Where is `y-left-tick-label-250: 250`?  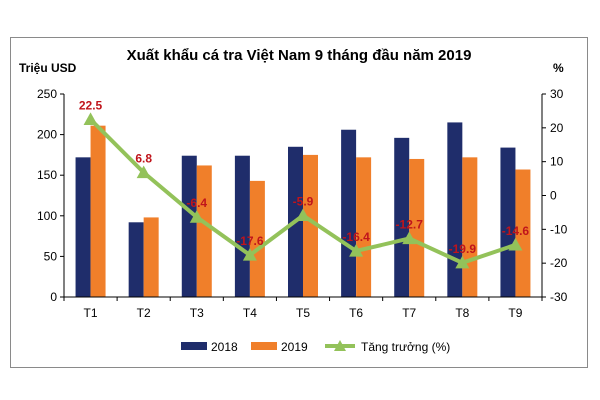 y-left-tick-label-250: 250 is located at coordinates (47, 94).